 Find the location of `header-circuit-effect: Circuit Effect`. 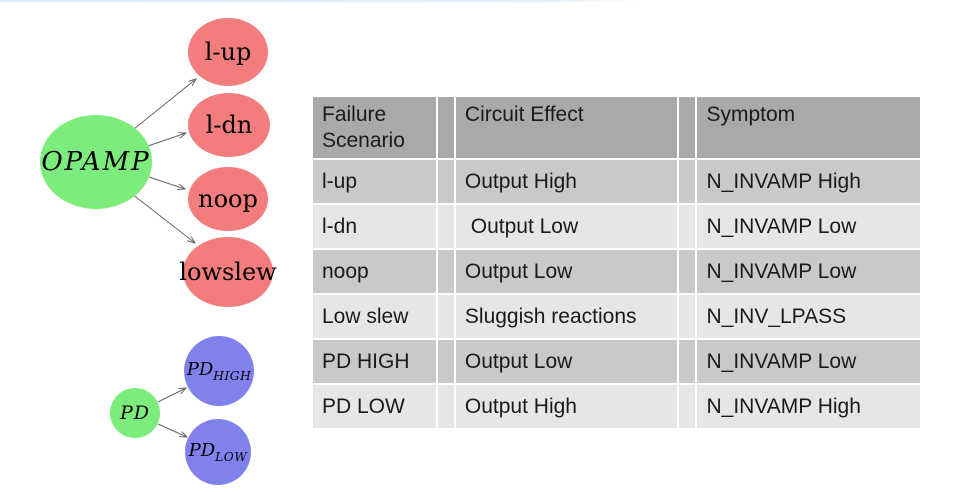

header-circuit-effect: Circuit Effect is located at coordinates (566, 127).